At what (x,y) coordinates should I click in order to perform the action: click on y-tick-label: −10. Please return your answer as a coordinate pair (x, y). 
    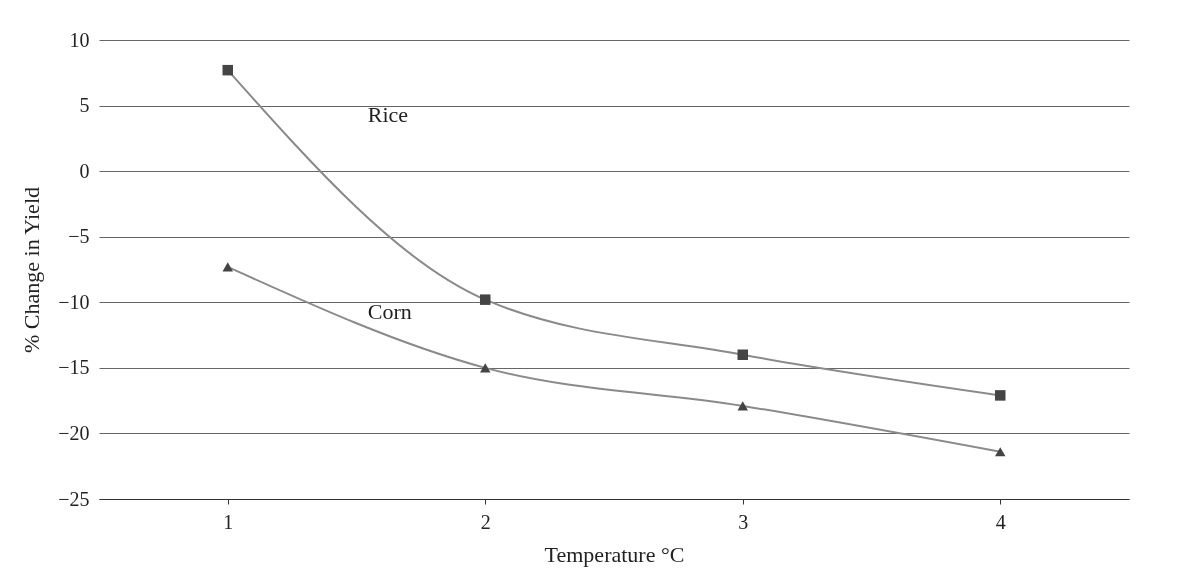
    Looking at the image, I should click on (74, 301).